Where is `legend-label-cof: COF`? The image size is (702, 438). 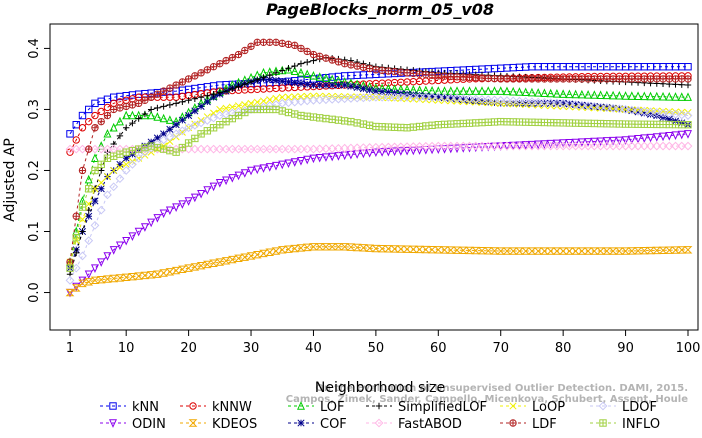 legend-label-cof: COF is located at coordinates (333, 424).